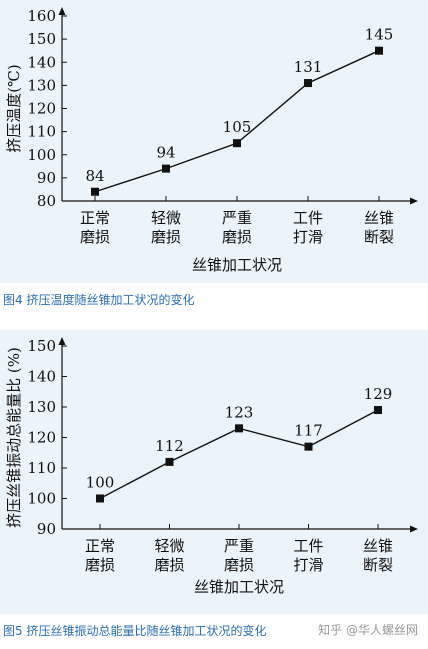 This screenshot has width=428, height=649. What do you see at coordinates (14, 437) in the screenshot?
I see `y-axis-title: 挤压丝锥振动总能量比 (%)` at bounding box center [14, 437].